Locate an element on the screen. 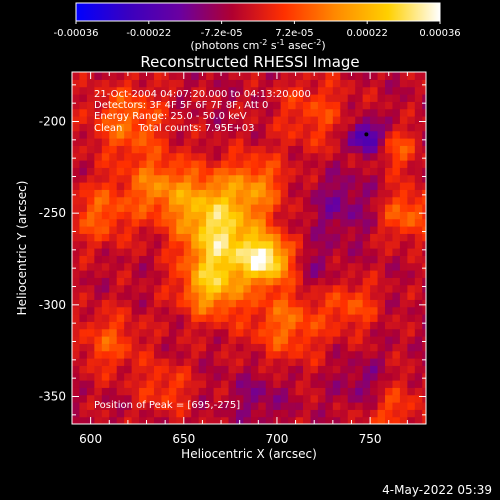 This screenshot has height=500, width=500. colorbar is located at coordinates (258, 12).